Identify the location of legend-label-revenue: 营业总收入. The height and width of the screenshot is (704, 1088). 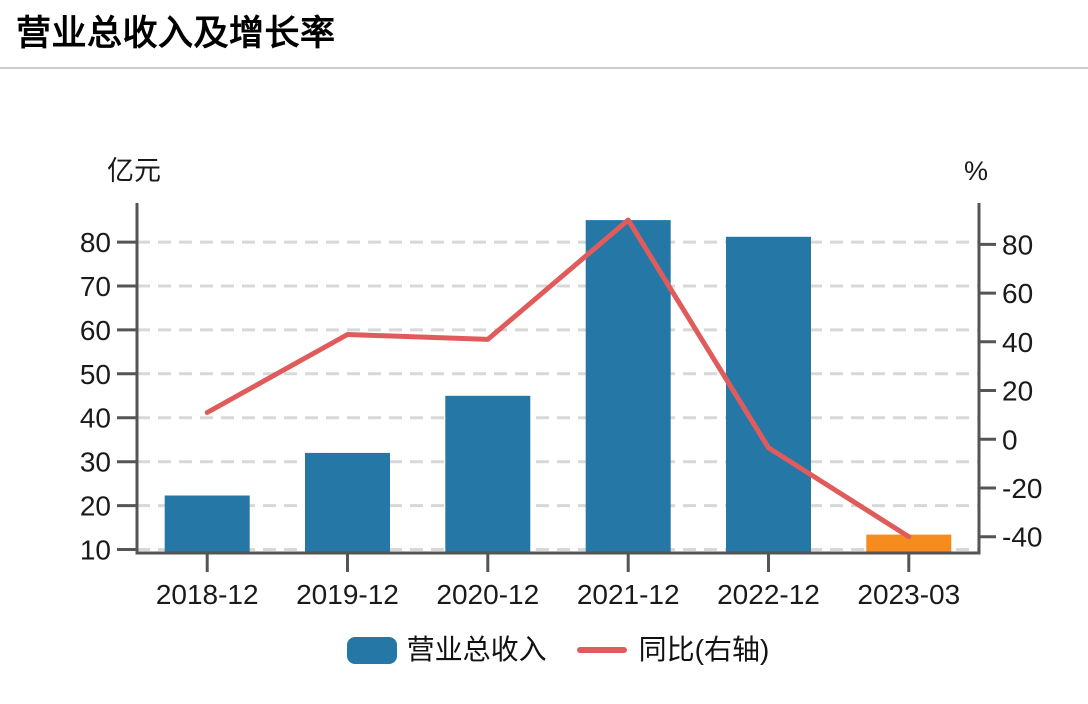
(476, 649).